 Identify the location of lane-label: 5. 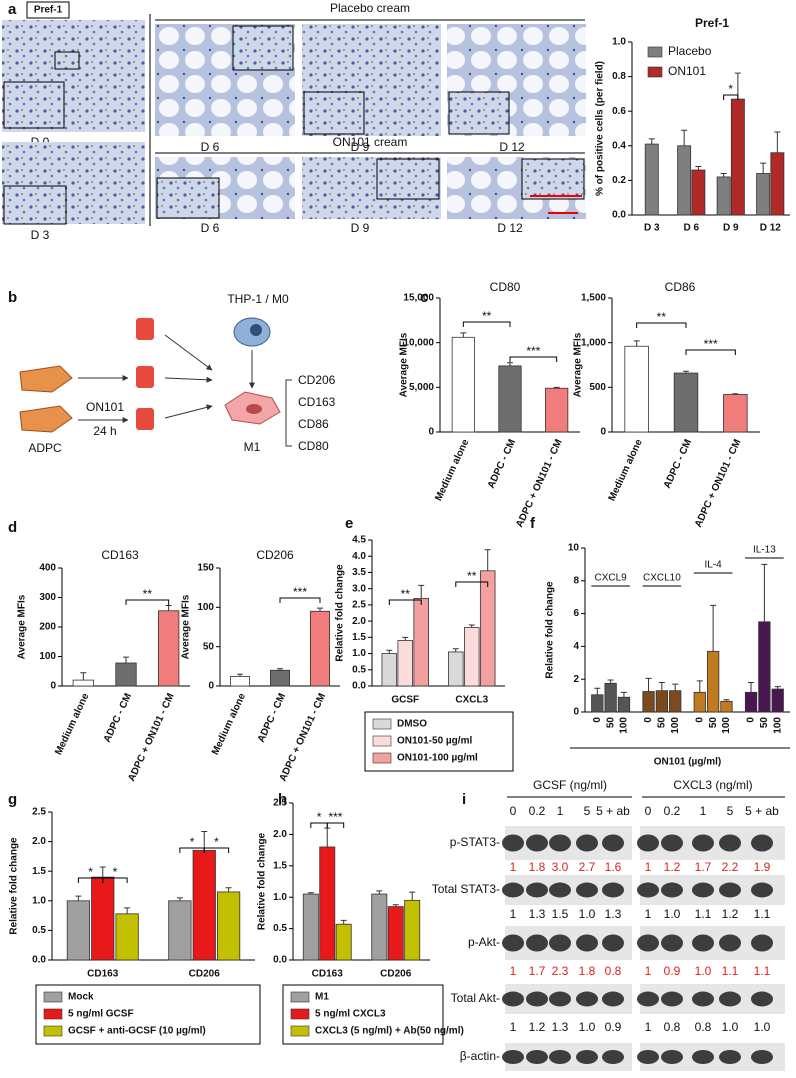
(730, 811).